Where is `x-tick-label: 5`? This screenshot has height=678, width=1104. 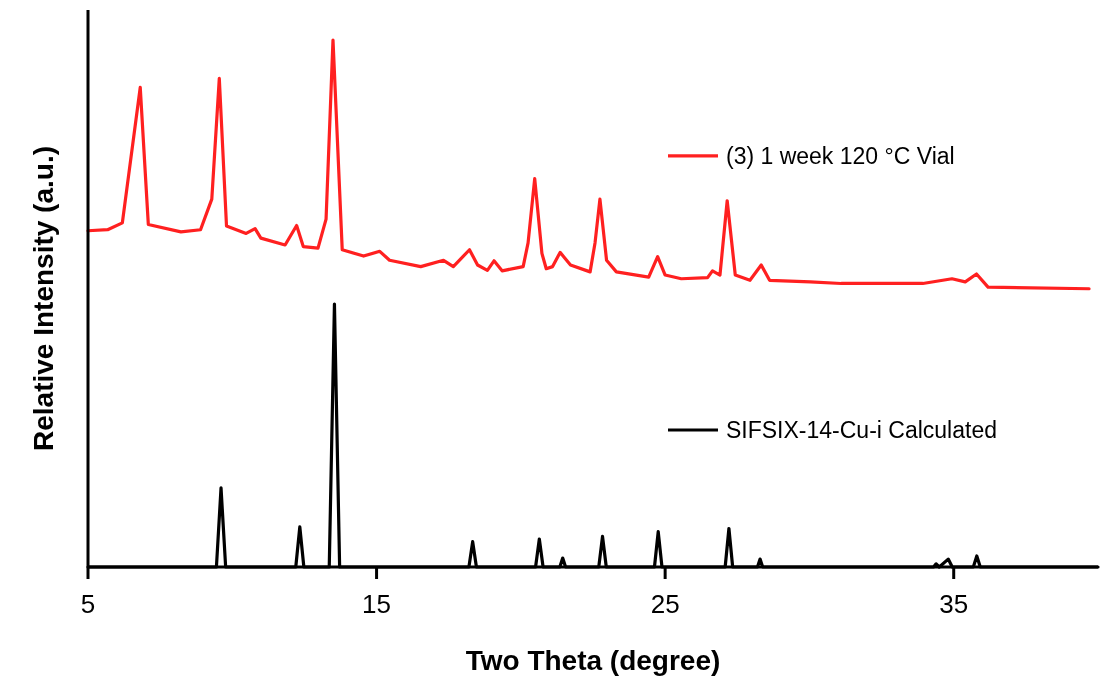
x-tick-label: 5 is located at coordinates (88, 604).